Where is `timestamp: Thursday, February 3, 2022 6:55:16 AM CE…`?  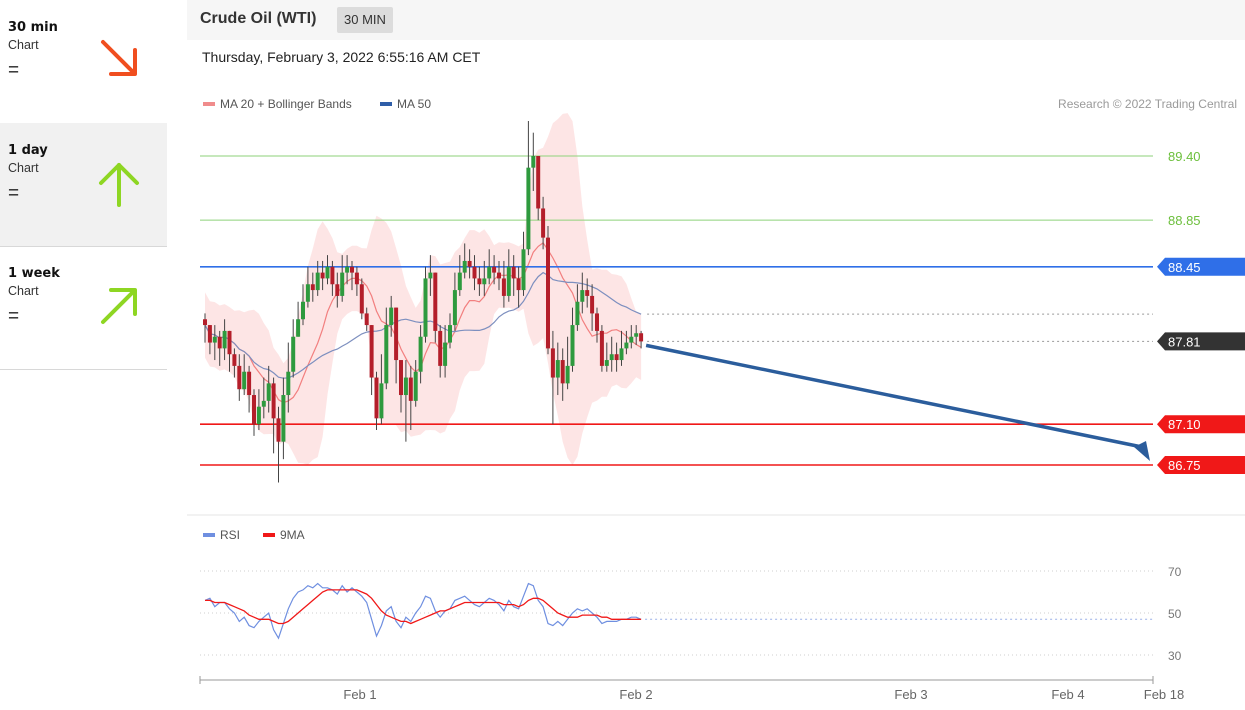
timestamp: Thursday, February 3, 2022 6:55:16 AM CE… is located at coordinates (341, 57).